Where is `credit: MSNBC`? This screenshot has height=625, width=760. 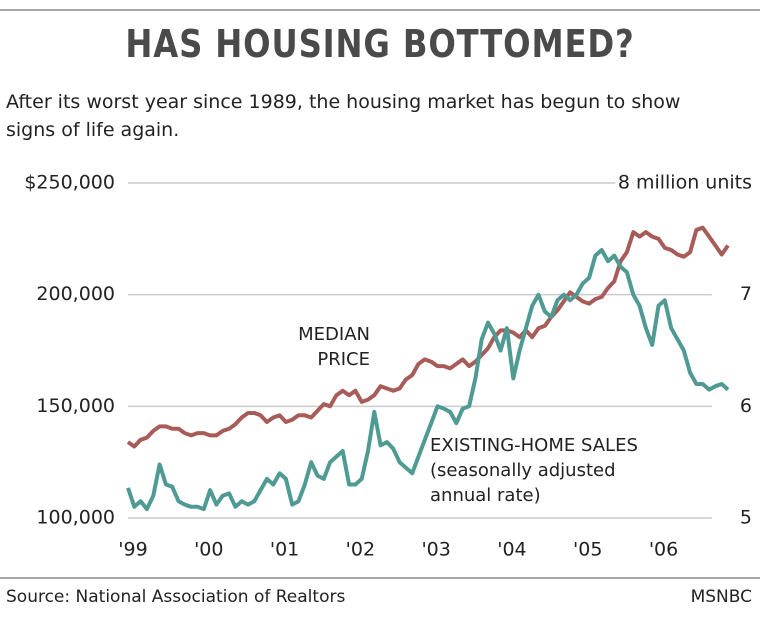 credit: MSNBC is located at coordinates (721, 597).